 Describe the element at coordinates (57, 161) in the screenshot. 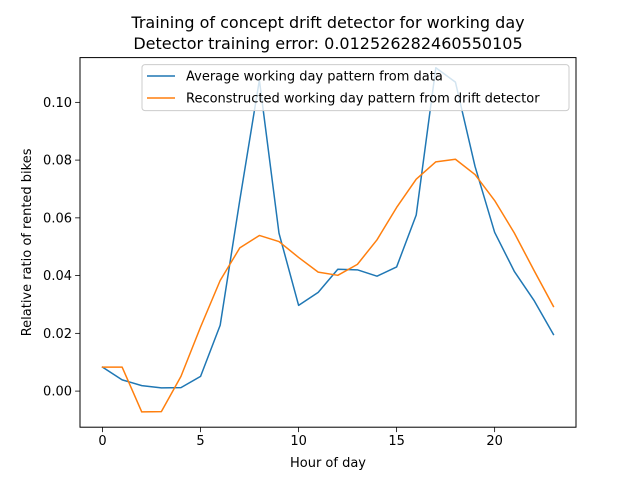

I see `y-tick-label: 0.08` at that location.